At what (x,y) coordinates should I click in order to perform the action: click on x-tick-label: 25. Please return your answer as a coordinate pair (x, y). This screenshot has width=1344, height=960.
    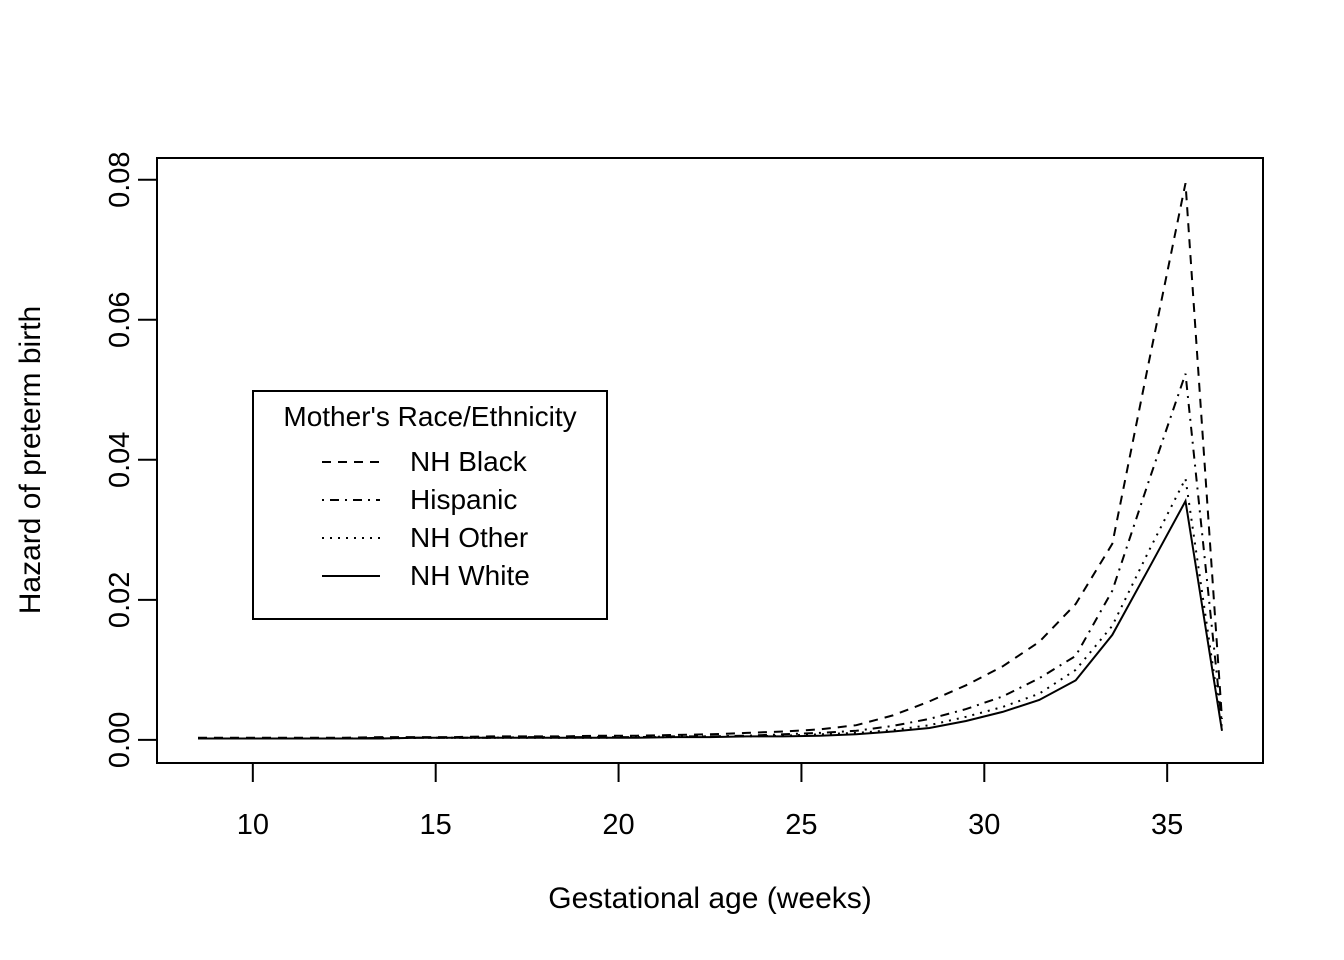
    Looking at the image, I should click on (801, 825).